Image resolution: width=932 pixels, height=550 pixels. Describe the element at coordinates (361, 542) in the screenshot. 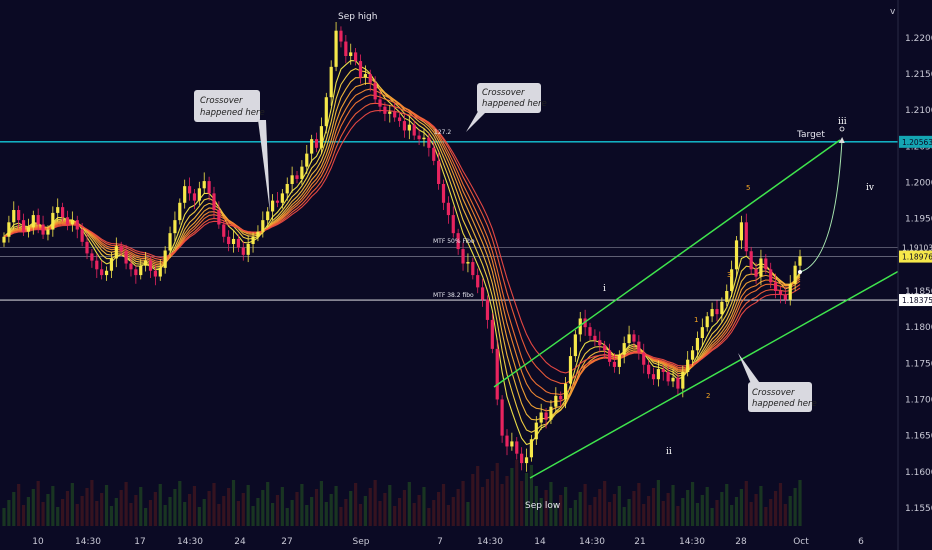

I see `time-tick-label: Sep` at that location.